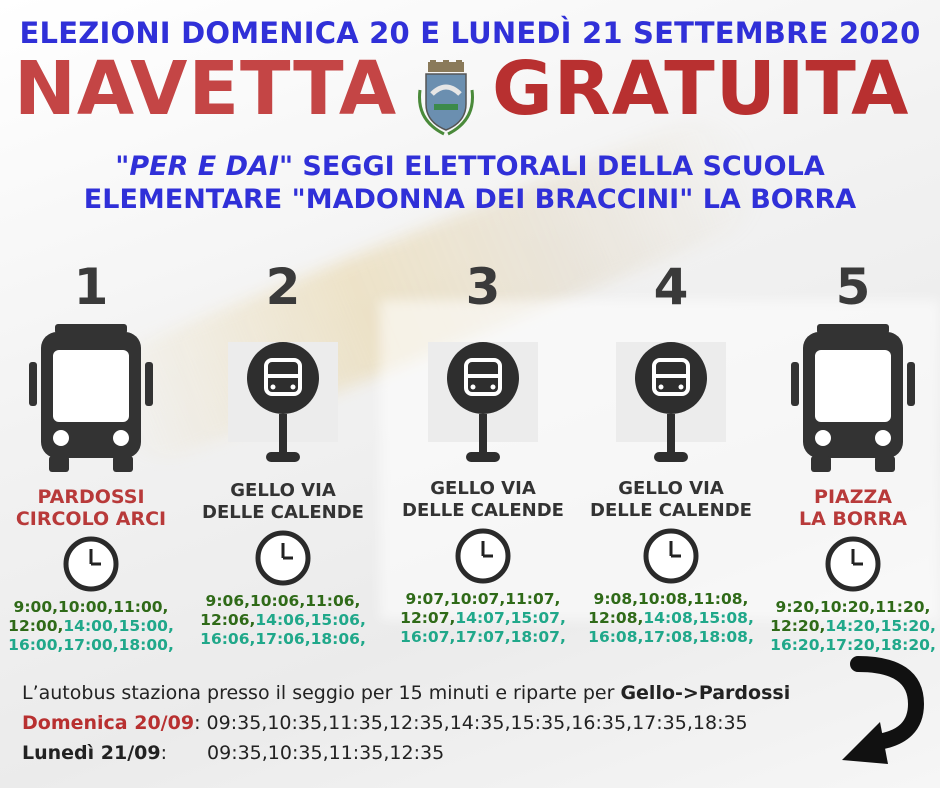  Describe the element at coordinates (671, 599) in the screenshot. I see `times-morning: 9:08,10:08,11:08,` at that location.